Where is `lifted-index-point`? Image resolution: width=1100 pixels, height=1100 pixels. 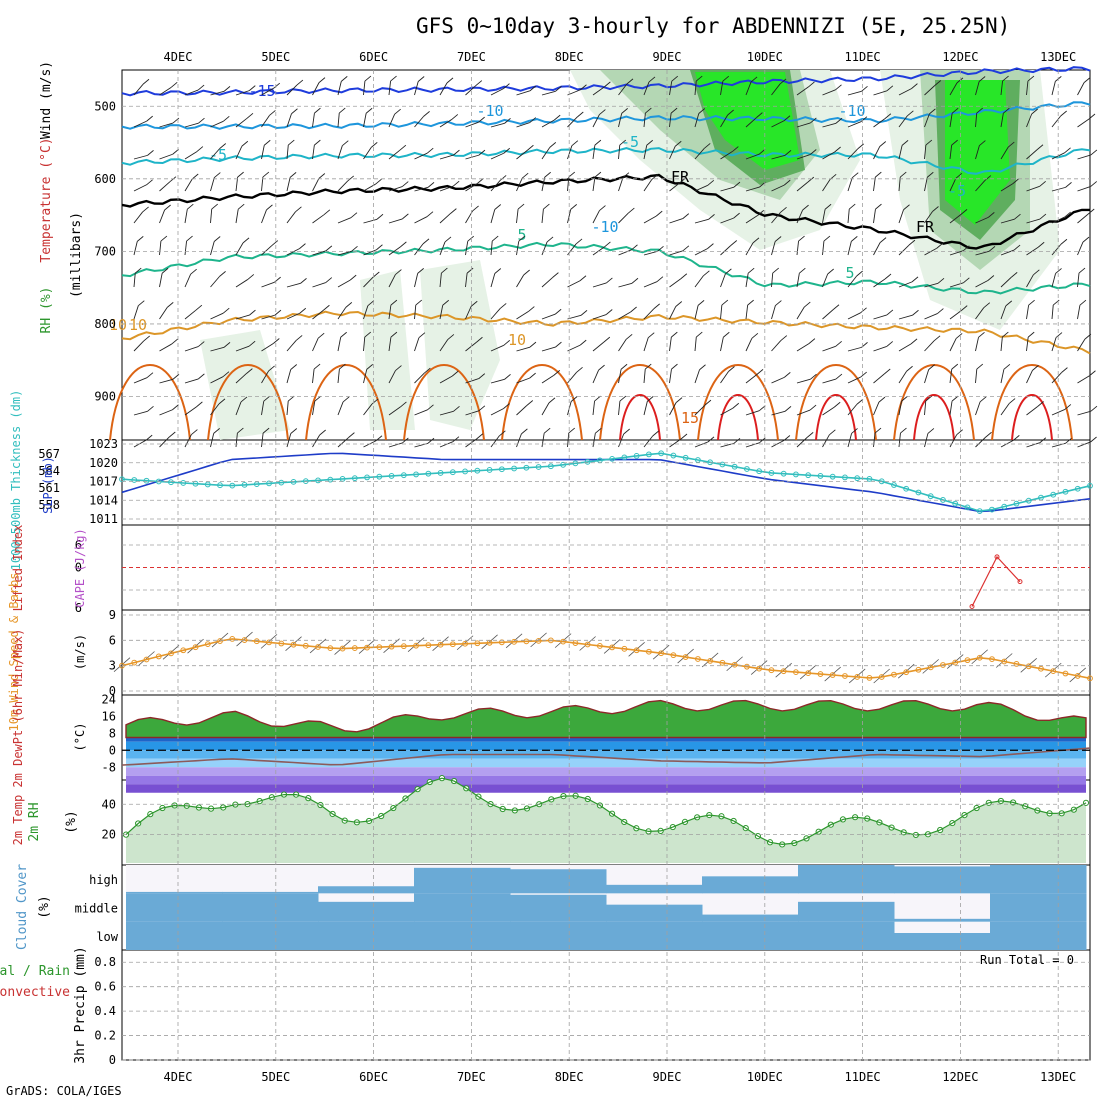
lifted-index-point is located at coordinates (997, 557).